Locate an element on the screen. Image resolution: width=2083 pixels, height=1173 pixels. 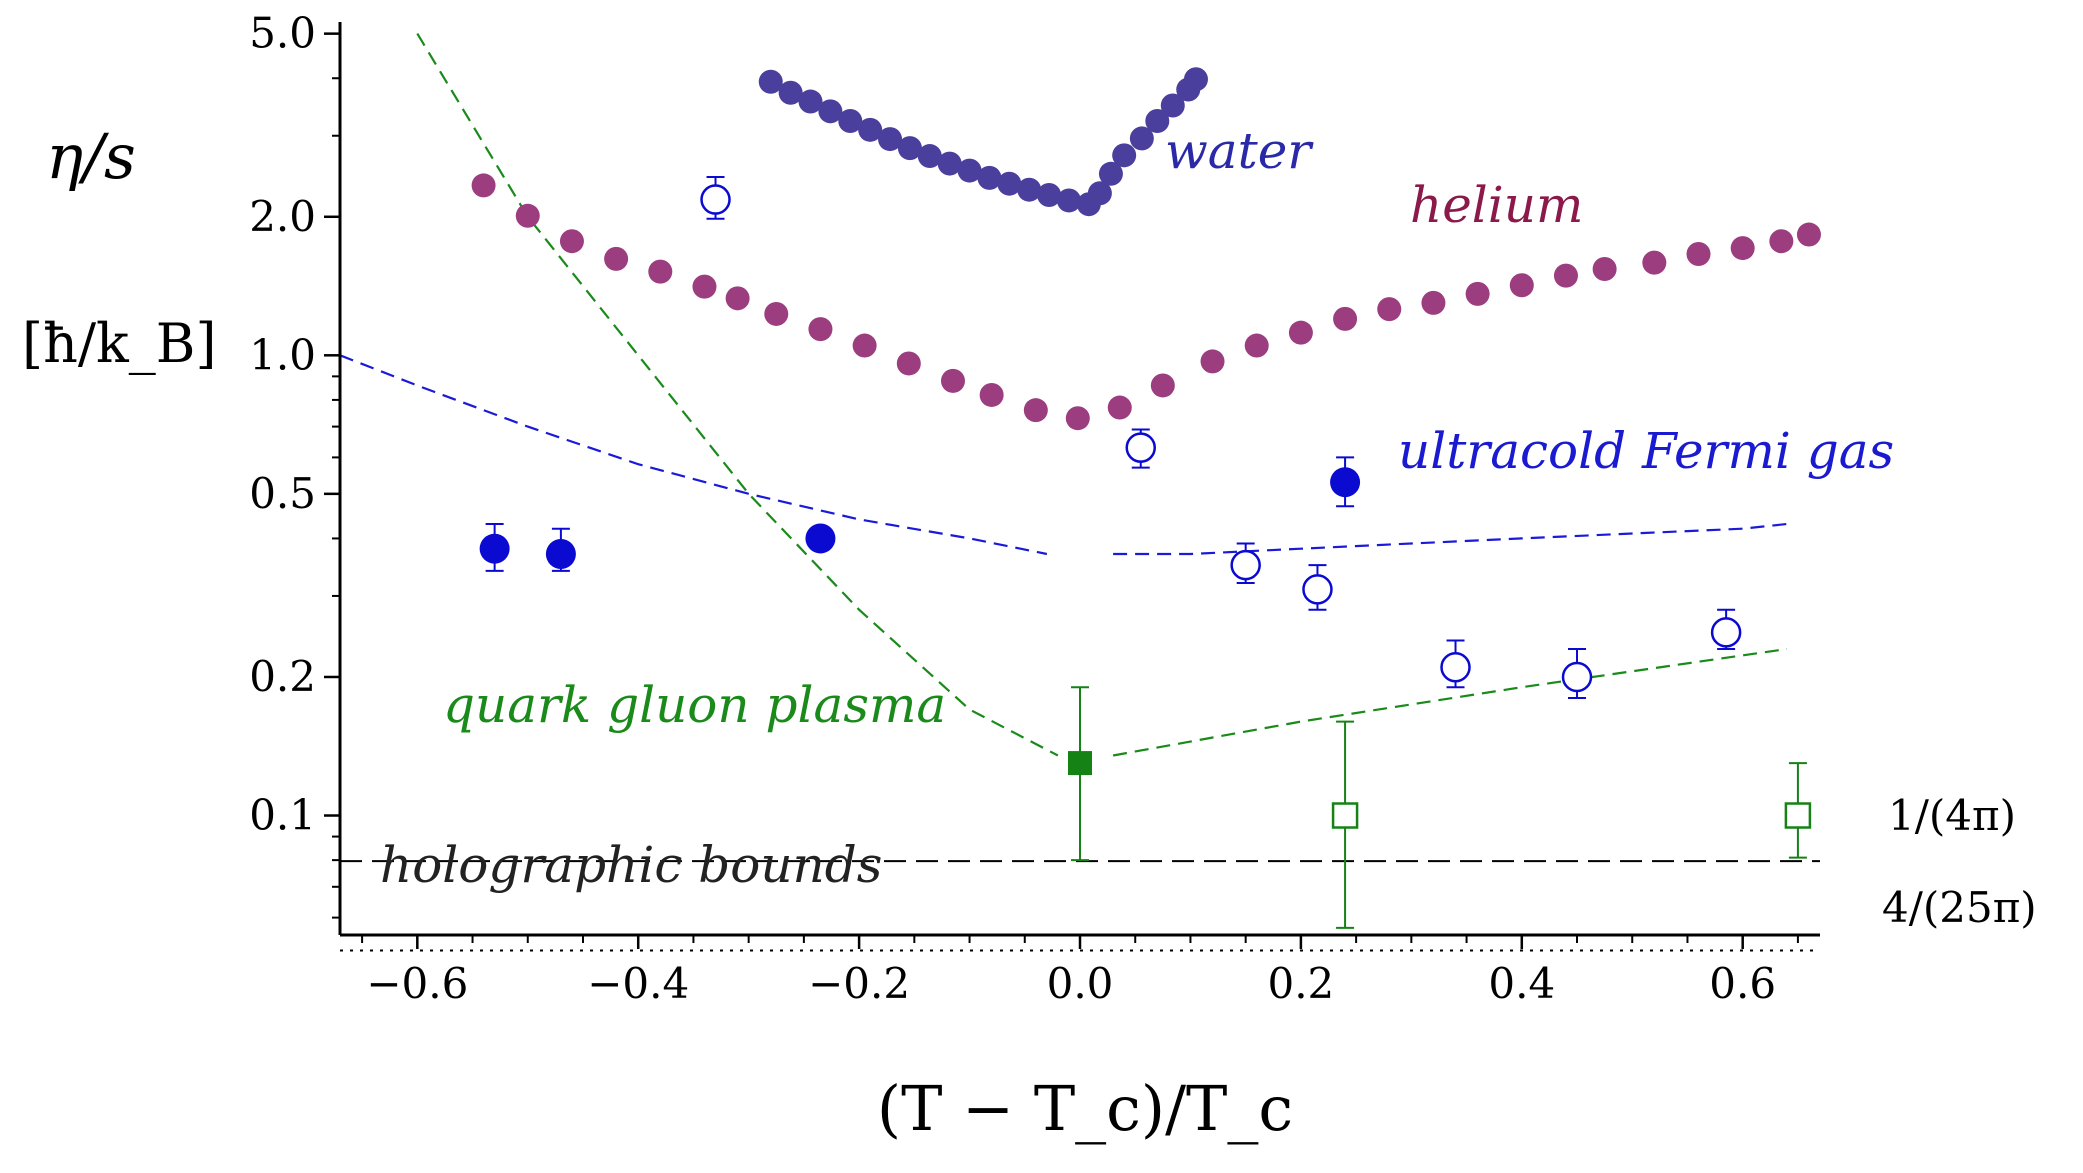
helium-label: helium is located at coordinates (1496, 205).